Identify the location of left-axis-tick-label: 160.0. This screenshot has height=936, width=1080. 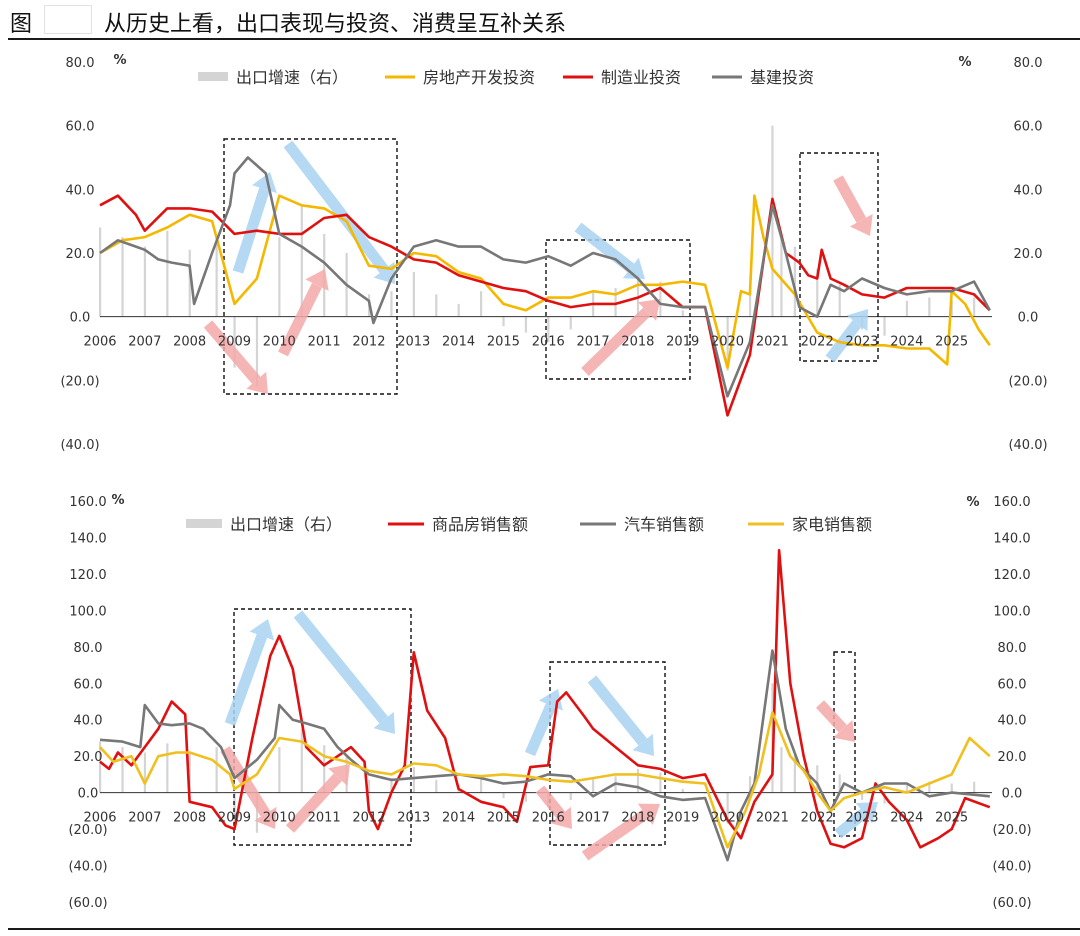
(87, 502).